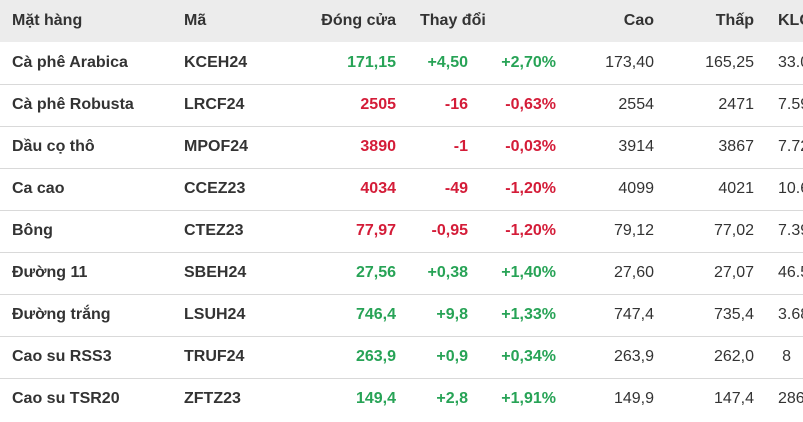 Image resolution: width=803 pixels, height=422 pixels. Describe the element at coordinates (790, 272) in the screenshot. I see `trade-volume: 46.561` at that location.